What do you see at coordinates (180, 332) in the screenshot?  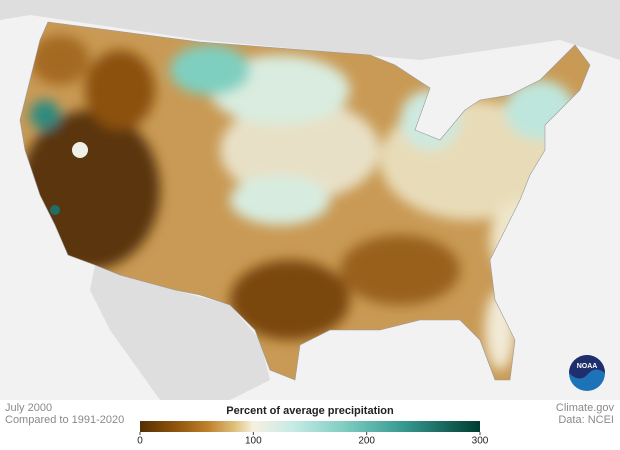 I see `mexico` at bounding box center [180, 332].